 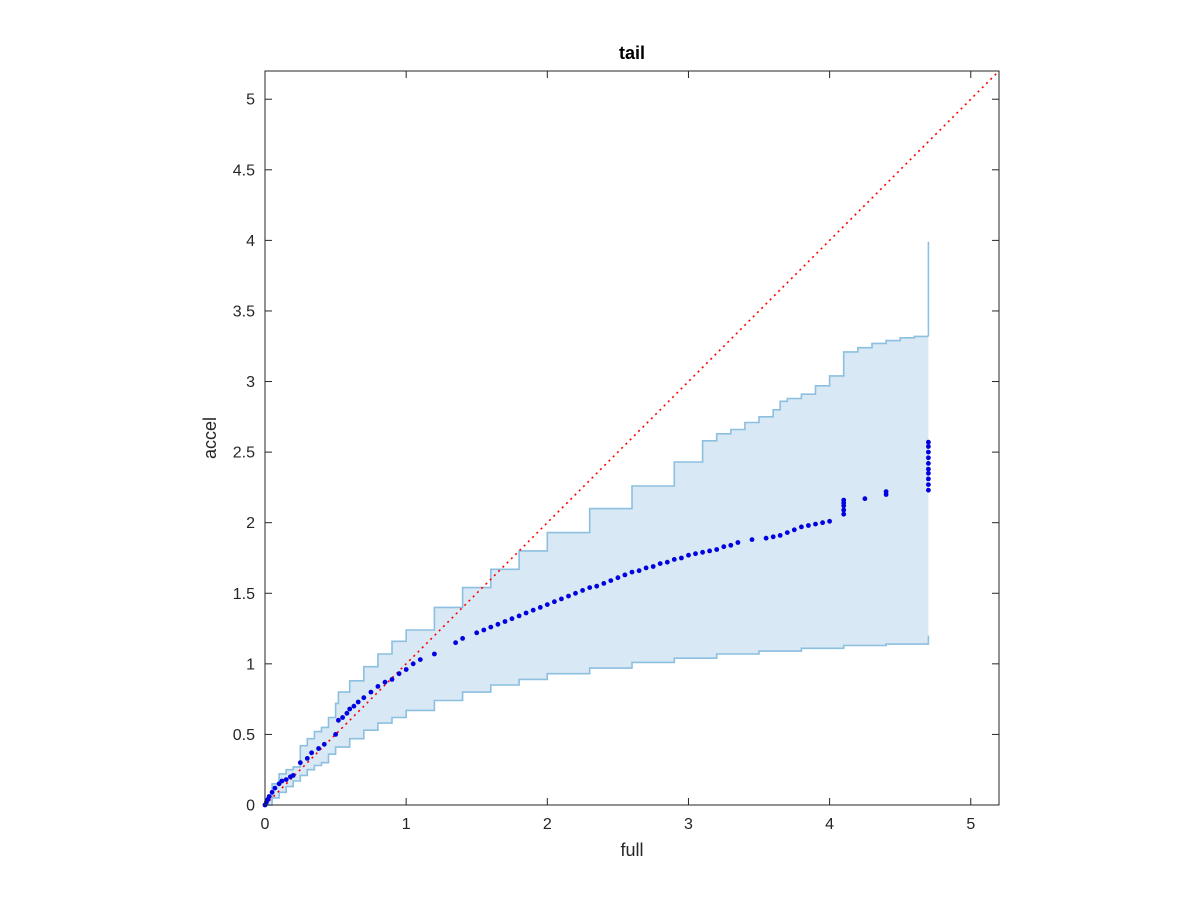 What do you see at coordinates (265, 824) in the screenshot?
I see `x-tick-label: 0` at bounding box center [265, 824].